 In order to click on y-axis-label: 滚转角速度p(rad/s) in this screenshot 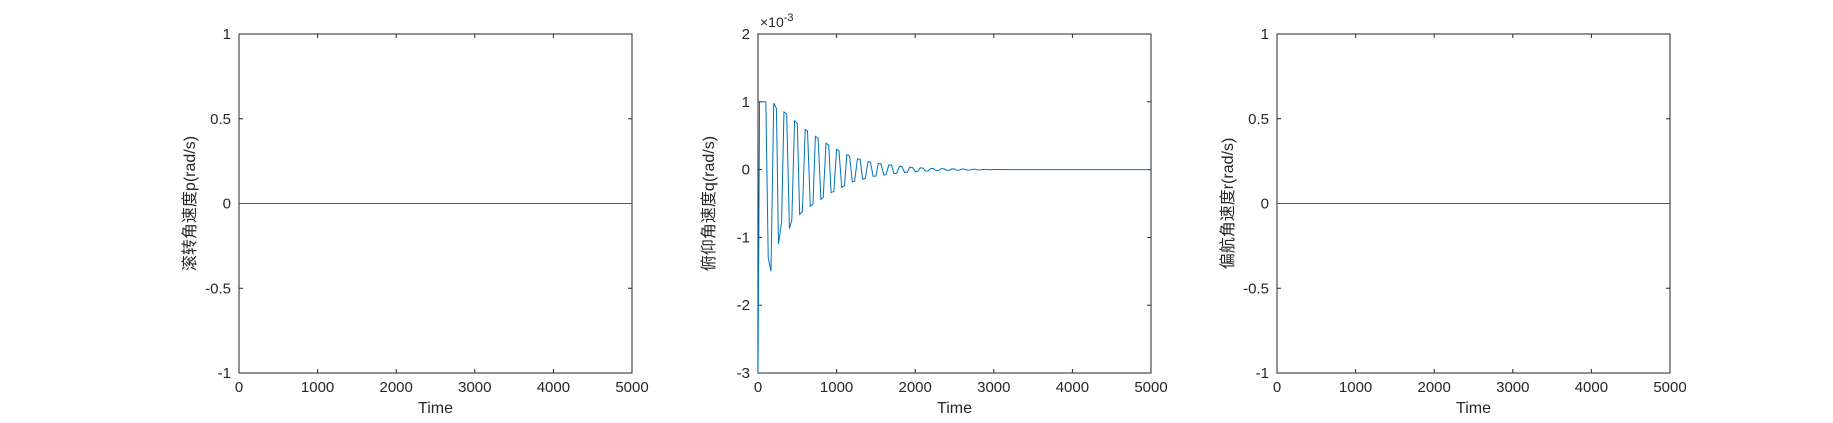, I will do `click(190, 203)`.